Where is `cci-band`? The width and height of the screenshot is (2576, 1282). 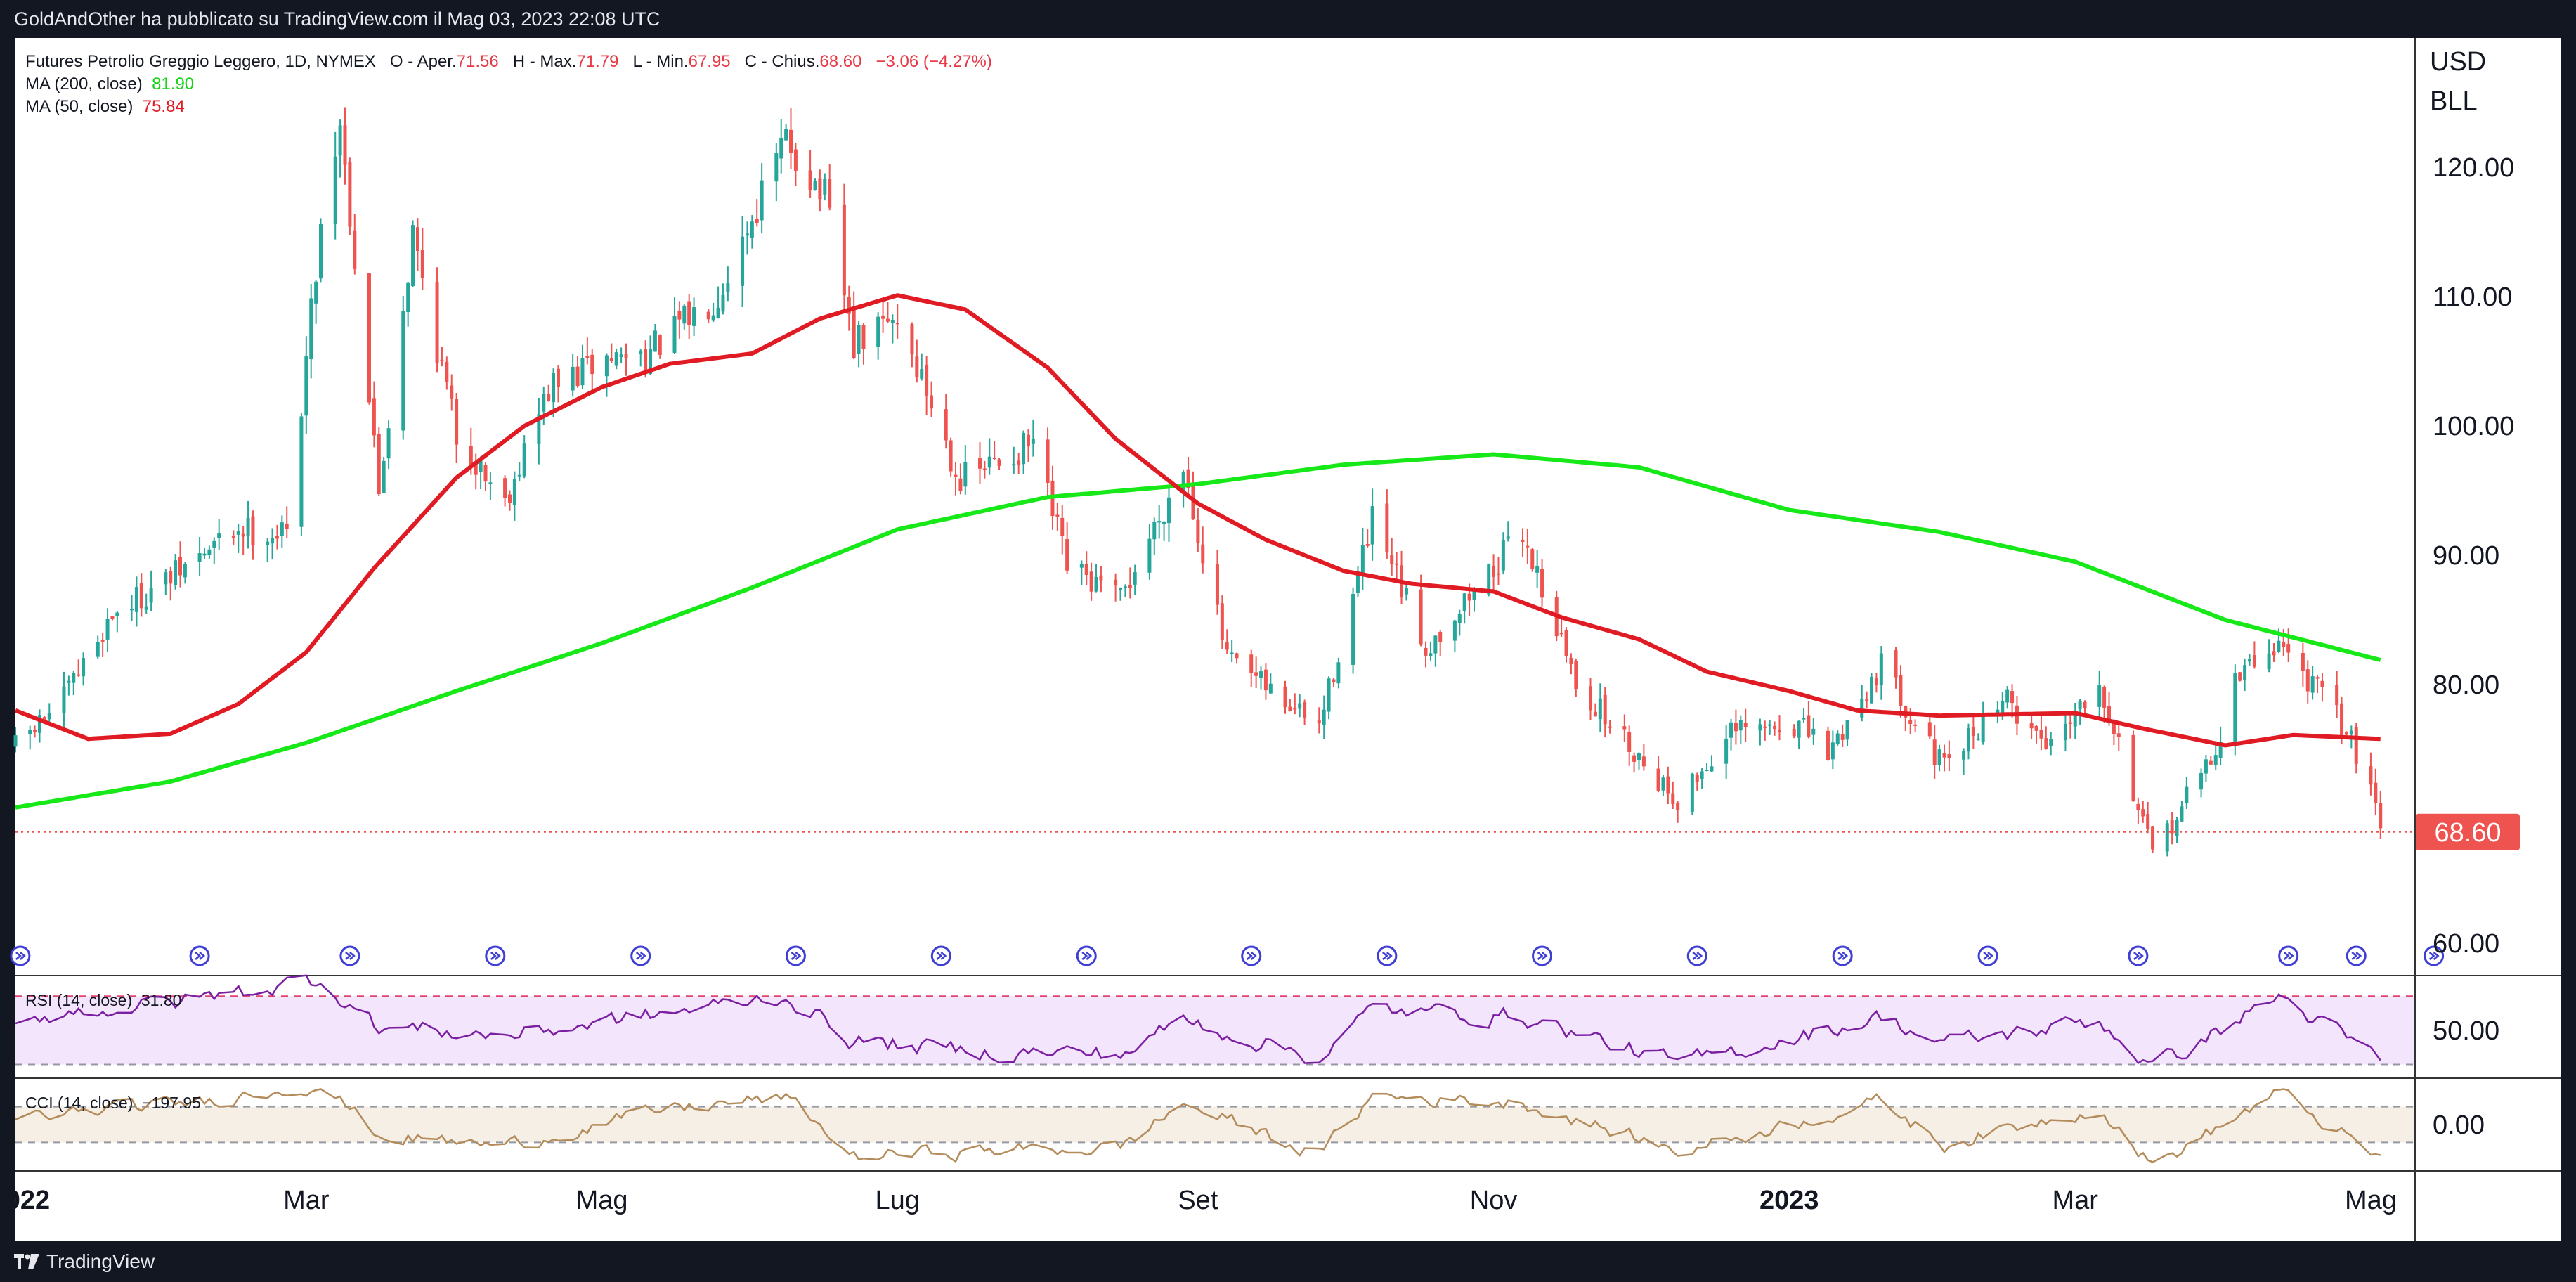 cci-band is located at coordinates (1214, 1124).